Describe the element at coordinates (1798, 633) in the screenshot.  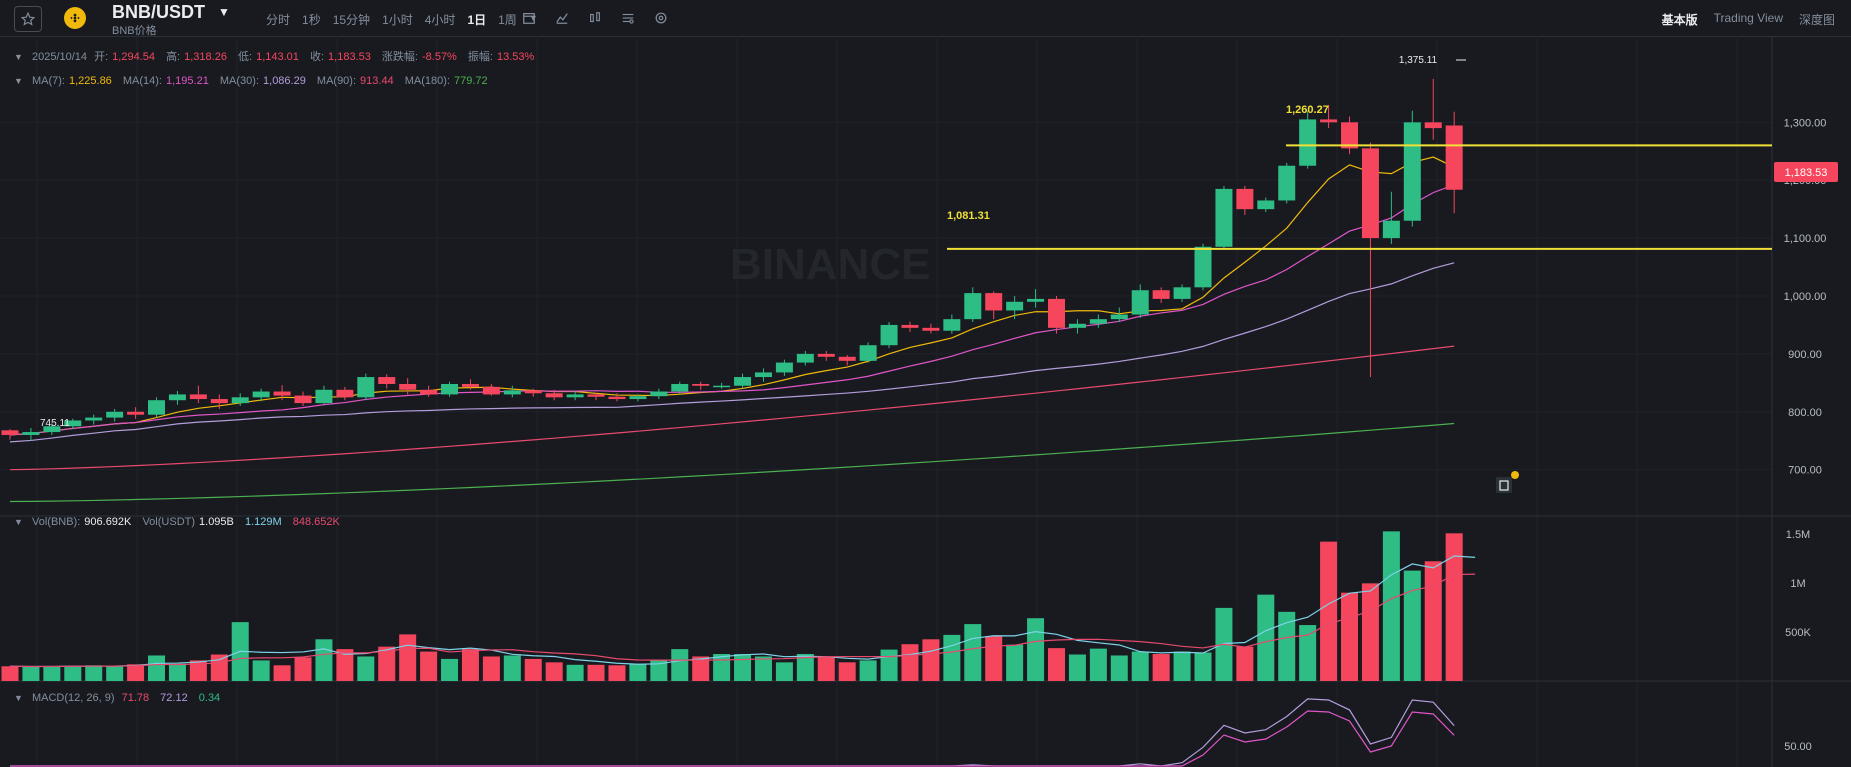
I see `volume-axis-tick: 500K` at that location.